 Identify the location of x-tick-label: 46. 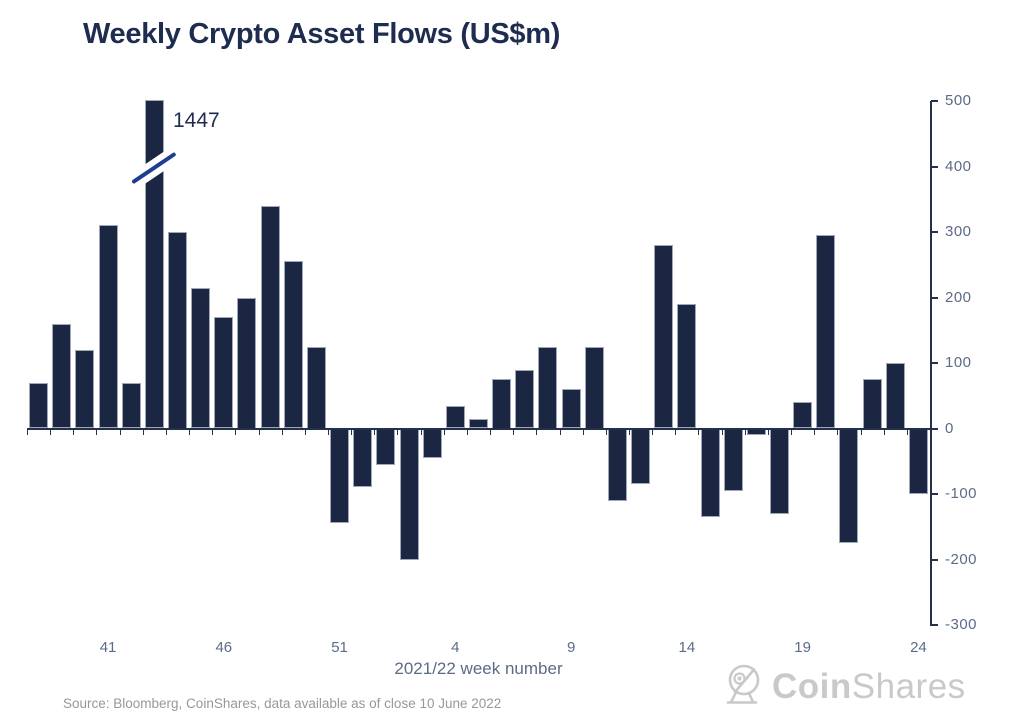
(224, 647).